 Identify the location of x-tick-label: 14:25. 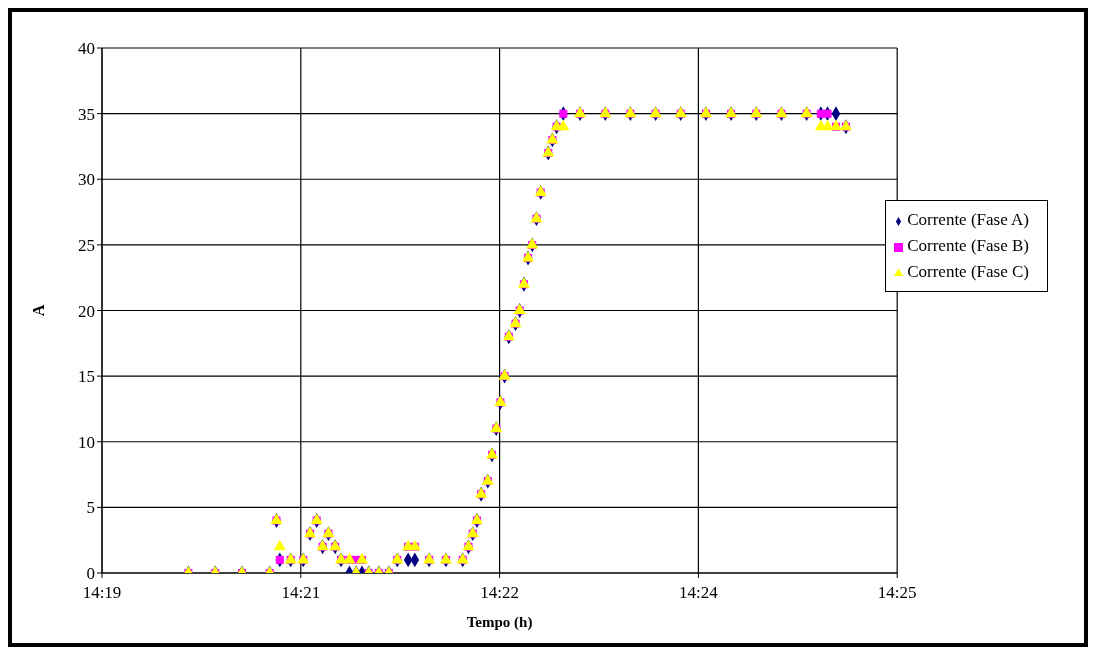
(897, 593).